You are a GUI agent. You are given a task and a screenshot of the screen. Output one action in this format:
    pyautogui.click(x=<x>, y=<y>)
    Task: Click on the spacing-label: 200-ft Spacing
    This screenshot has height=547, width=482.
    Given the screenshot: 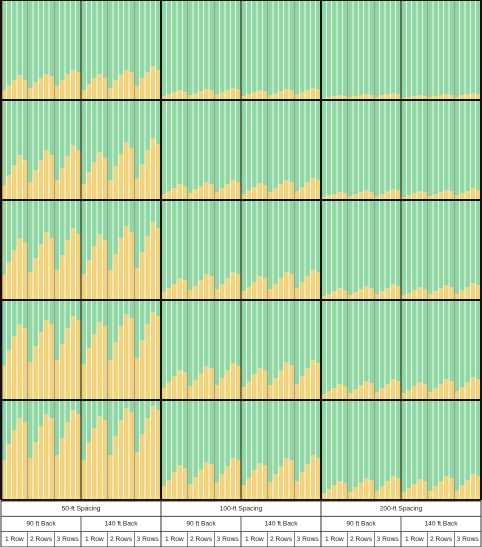 What is the action you would take?
    pyautogui.click(x=401, y=508)
    